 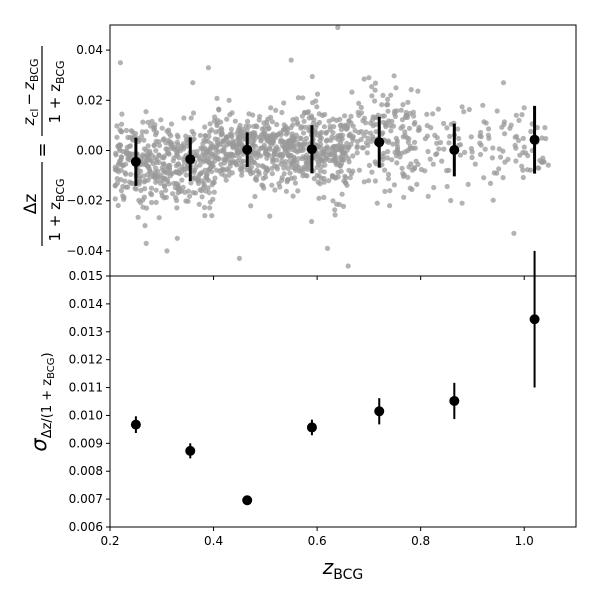 I want to click on y-tick-label: 0.007, so click(x=86, y=499).